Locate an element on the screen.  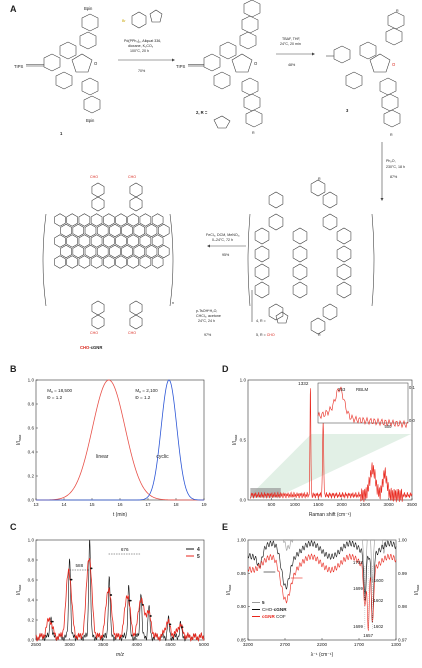
step3-yield: 87% is located at coordinates (394, 177).